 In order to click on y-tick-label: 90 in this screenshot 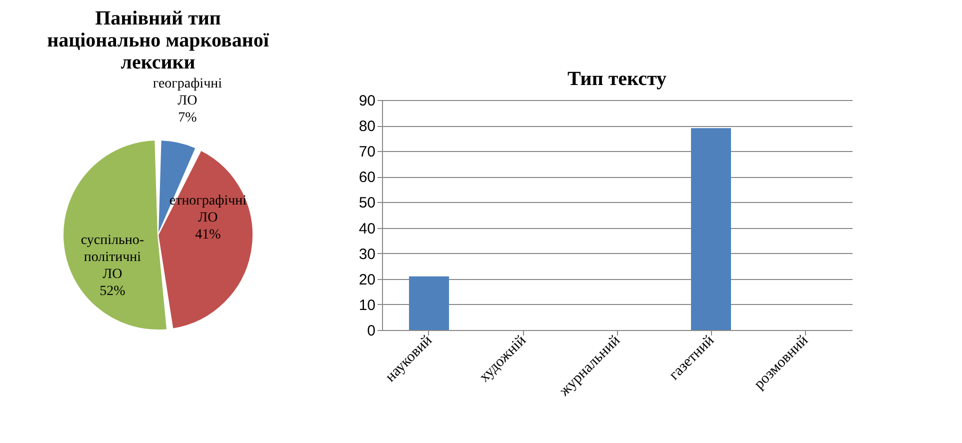, I will do `click(367, 101)`.